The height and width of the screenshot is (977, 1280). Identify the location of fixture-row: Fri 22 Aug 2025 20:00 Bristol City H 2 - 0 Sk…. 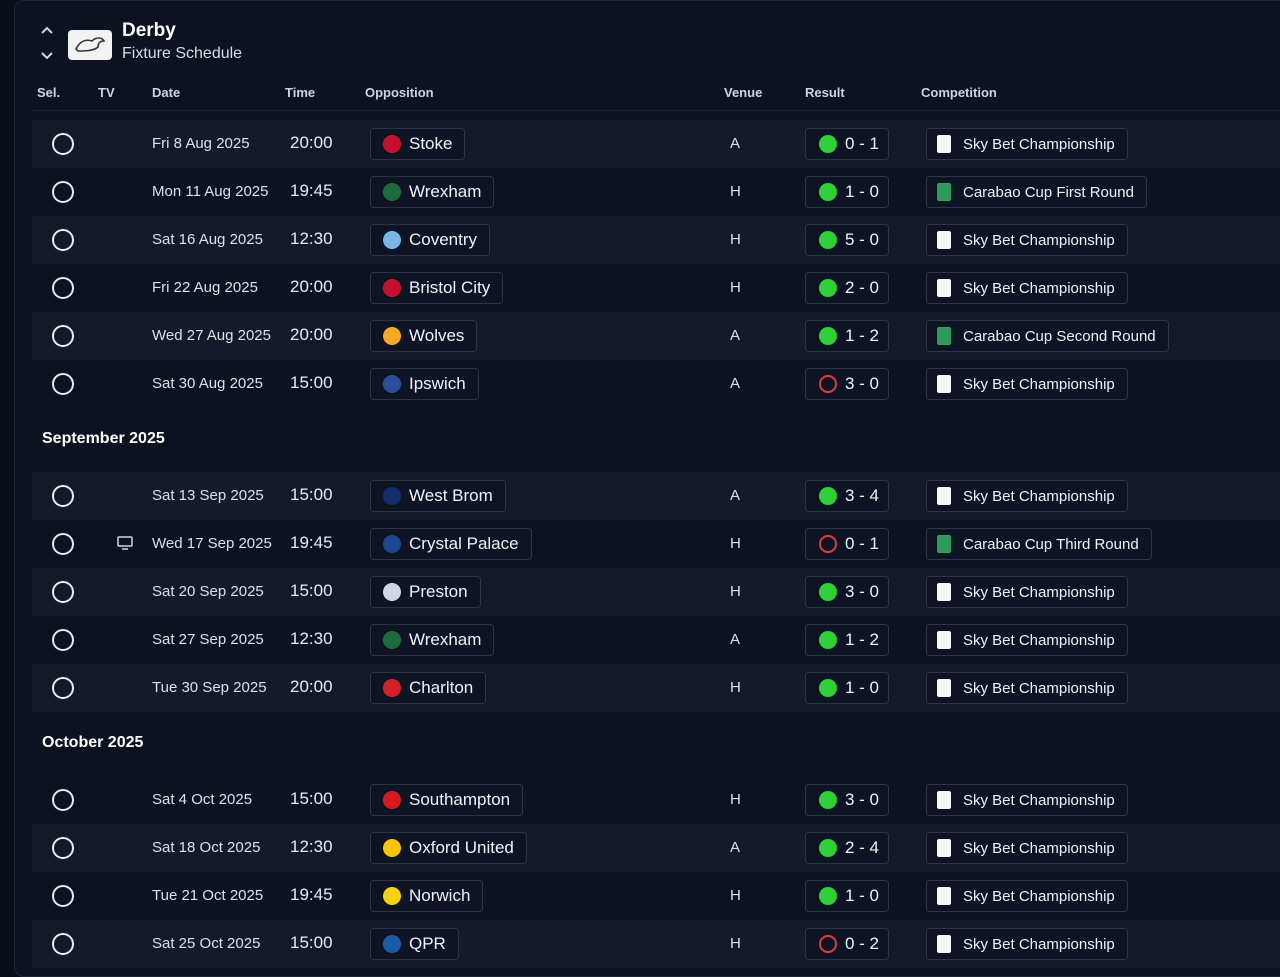
(656, 288).